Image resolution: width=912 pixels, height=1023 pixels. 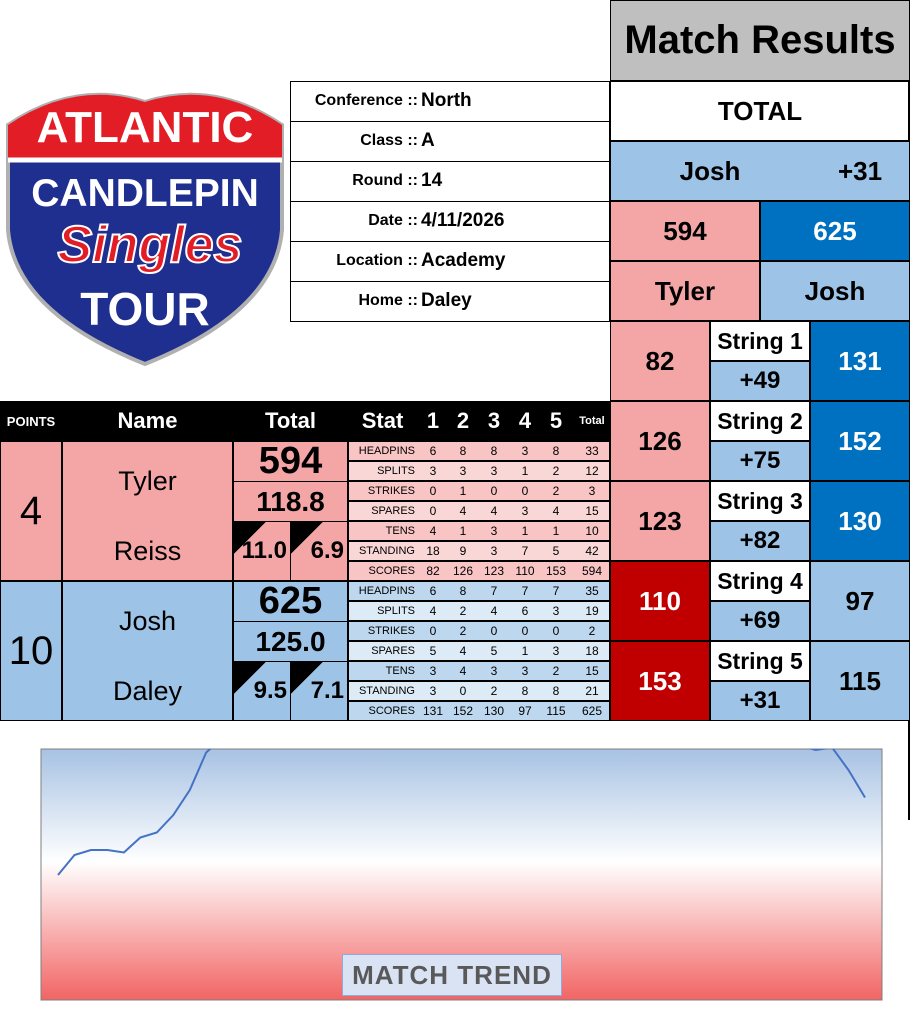 What do you see at coordinates (290, 420) in the screenshot?
I see `header: Total` at bounding box center [290, 420].